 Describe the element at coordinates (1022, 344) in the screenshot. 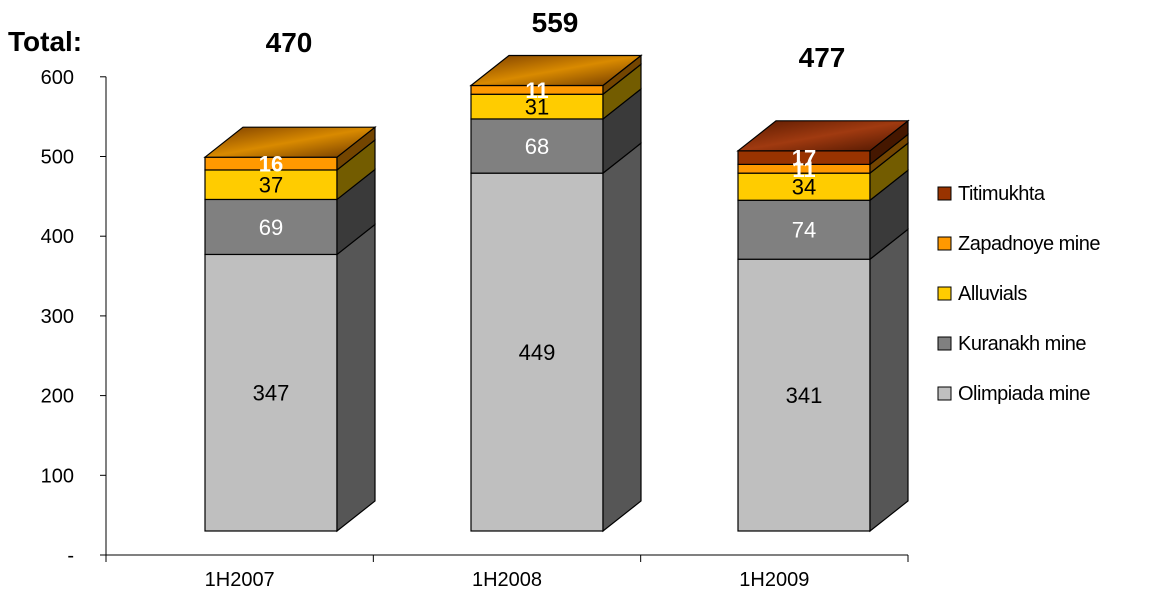

I see `legend-label: Kuranakh mine` at that location.